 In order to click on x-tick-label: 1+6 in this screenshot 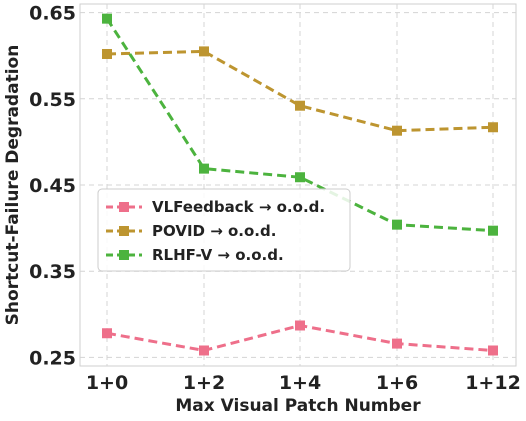, I will do `click(397, 383)`.